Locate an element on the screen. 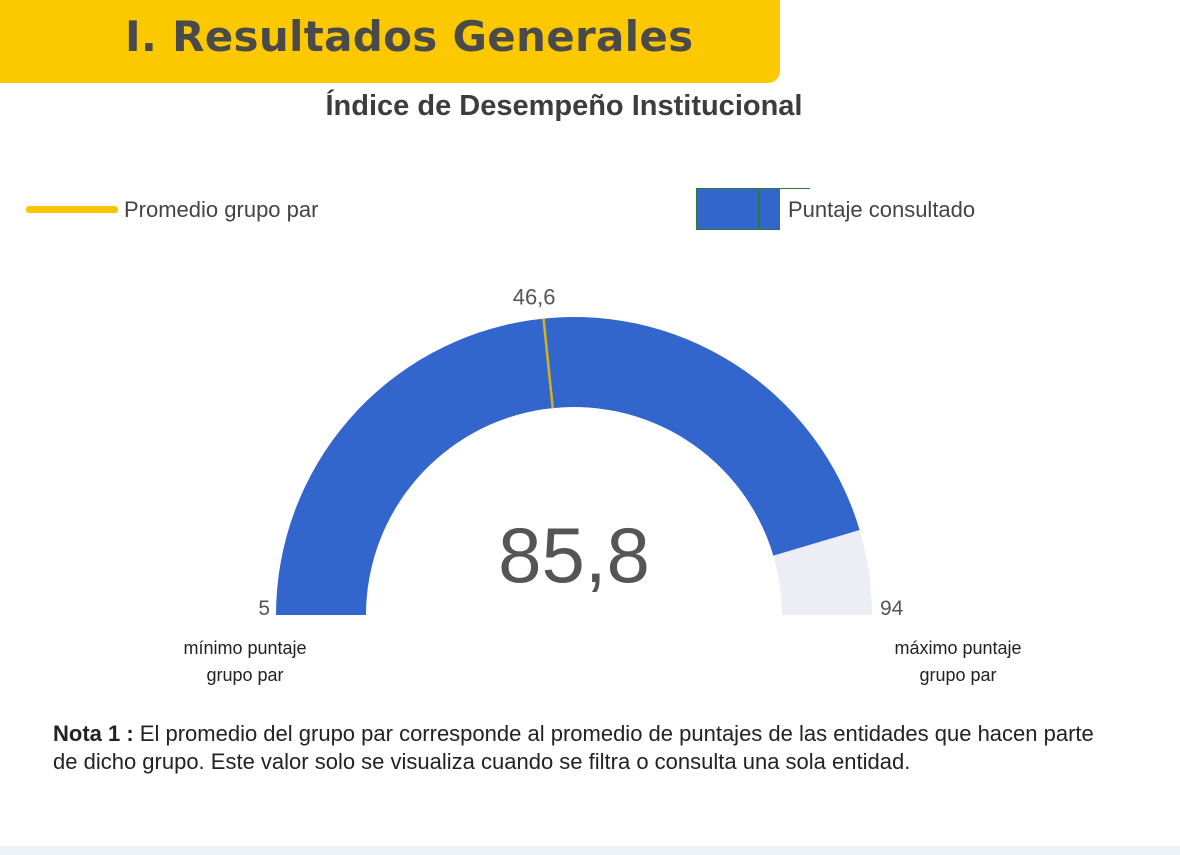 The width and height of the screenshot is (1180, 855). max-caption-line-2: grupo par is located at coordinates (957, 675).